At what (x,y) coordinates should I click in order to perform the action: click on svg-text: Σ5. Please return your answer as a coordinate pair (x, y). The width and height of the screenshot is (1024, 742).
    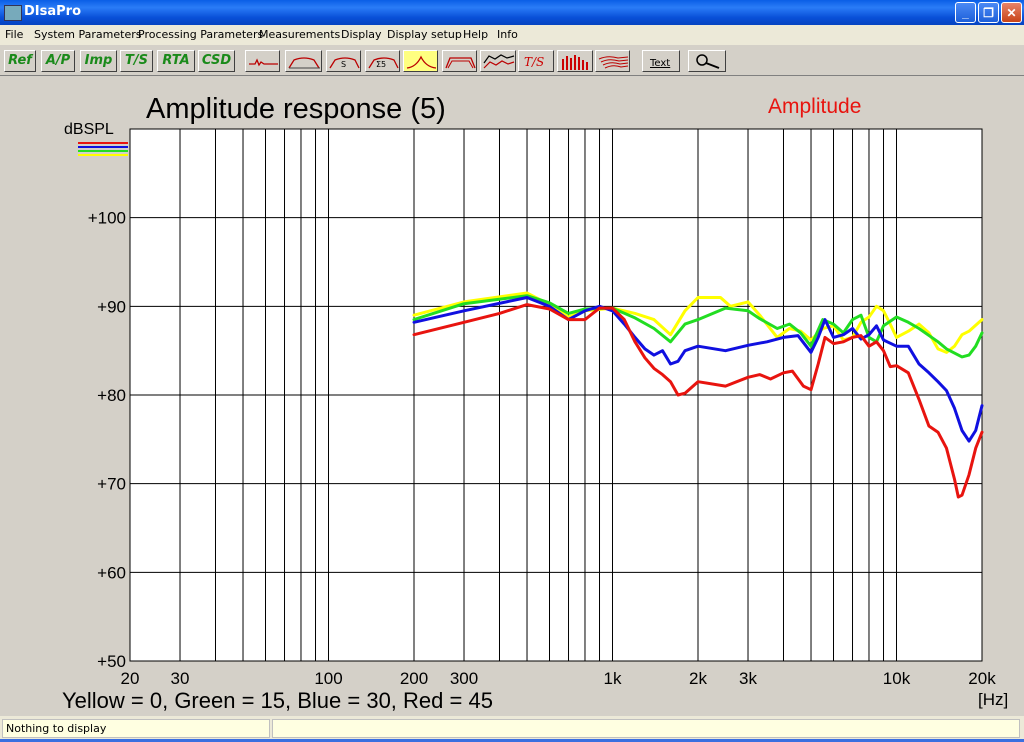
    Looking at the image, I should click on (381, 64).